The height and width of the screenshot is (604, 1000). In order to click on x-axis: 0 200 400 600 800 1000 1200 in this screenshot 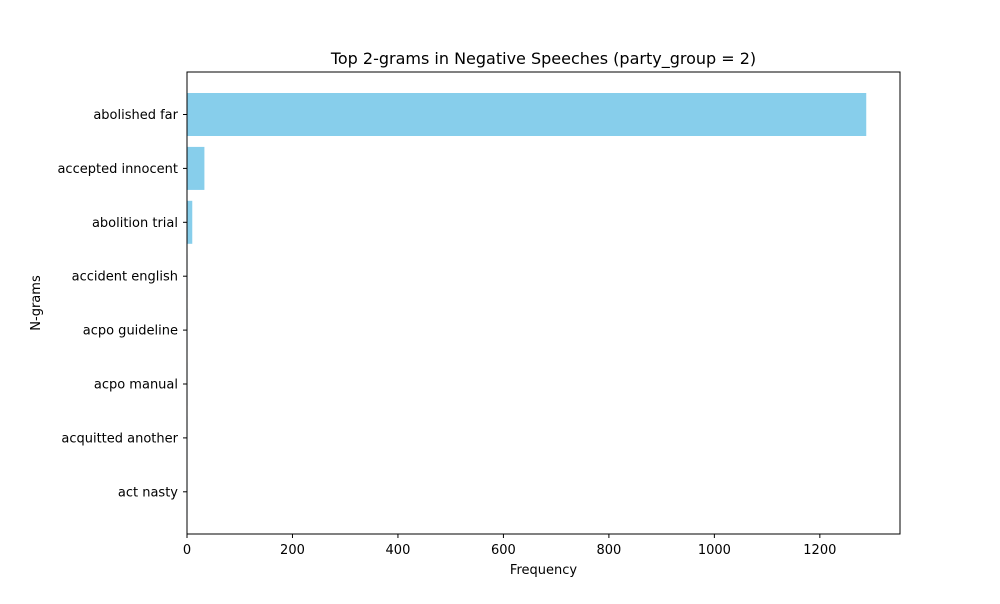, I will do `click(509, 546)`.